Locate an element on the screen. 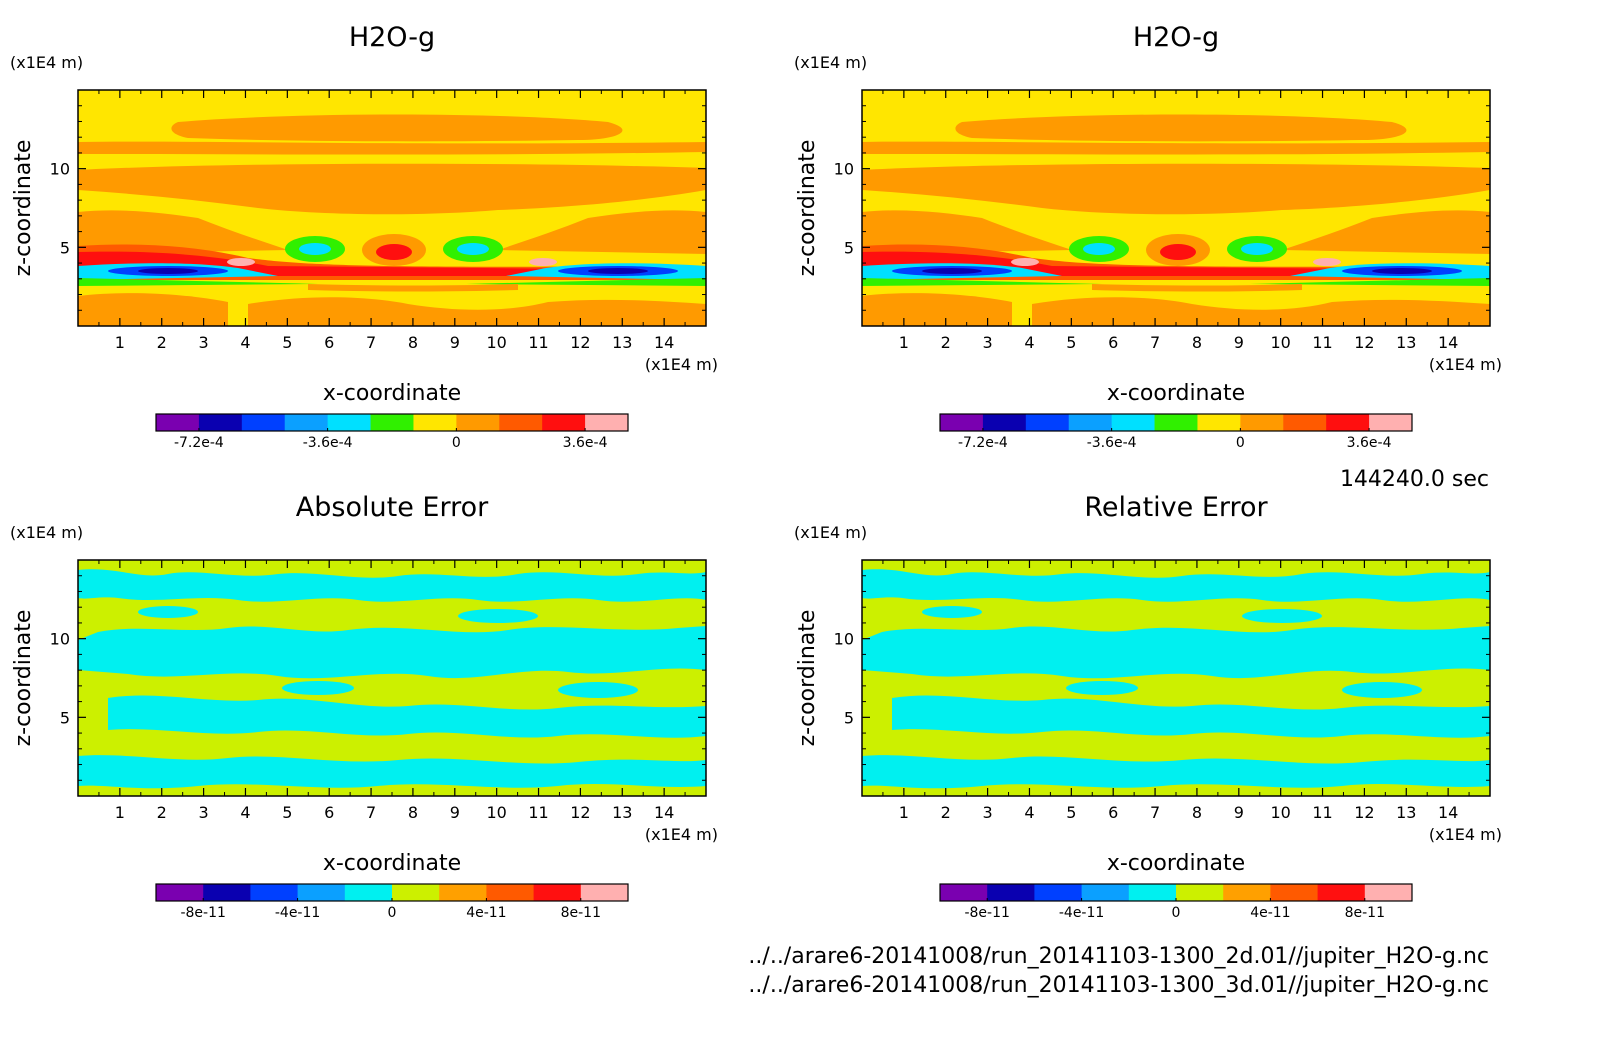 The width and height of the screenshot is (1604, 1054). x-tick-label: 1 is located at coordinates (904, 342).